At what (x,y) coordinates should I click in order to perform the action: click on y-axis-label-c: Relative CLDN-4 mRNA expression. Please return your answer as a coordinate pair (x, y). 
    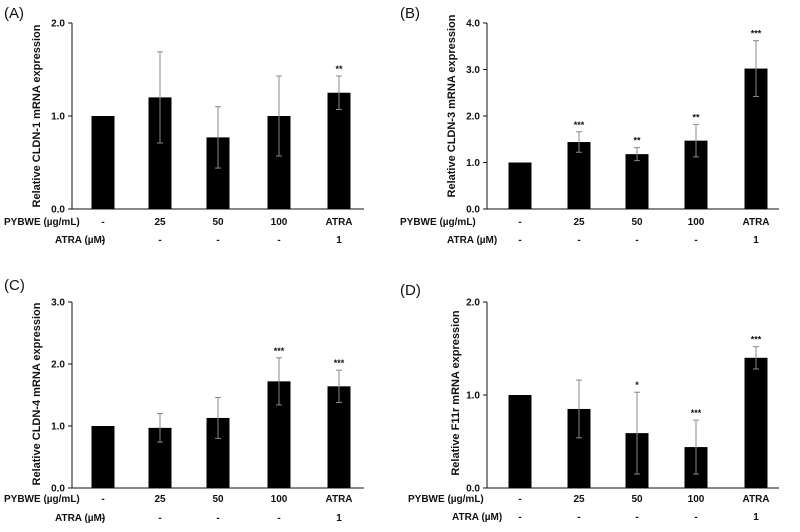
    Looking at the image, I should click on (37, 393).